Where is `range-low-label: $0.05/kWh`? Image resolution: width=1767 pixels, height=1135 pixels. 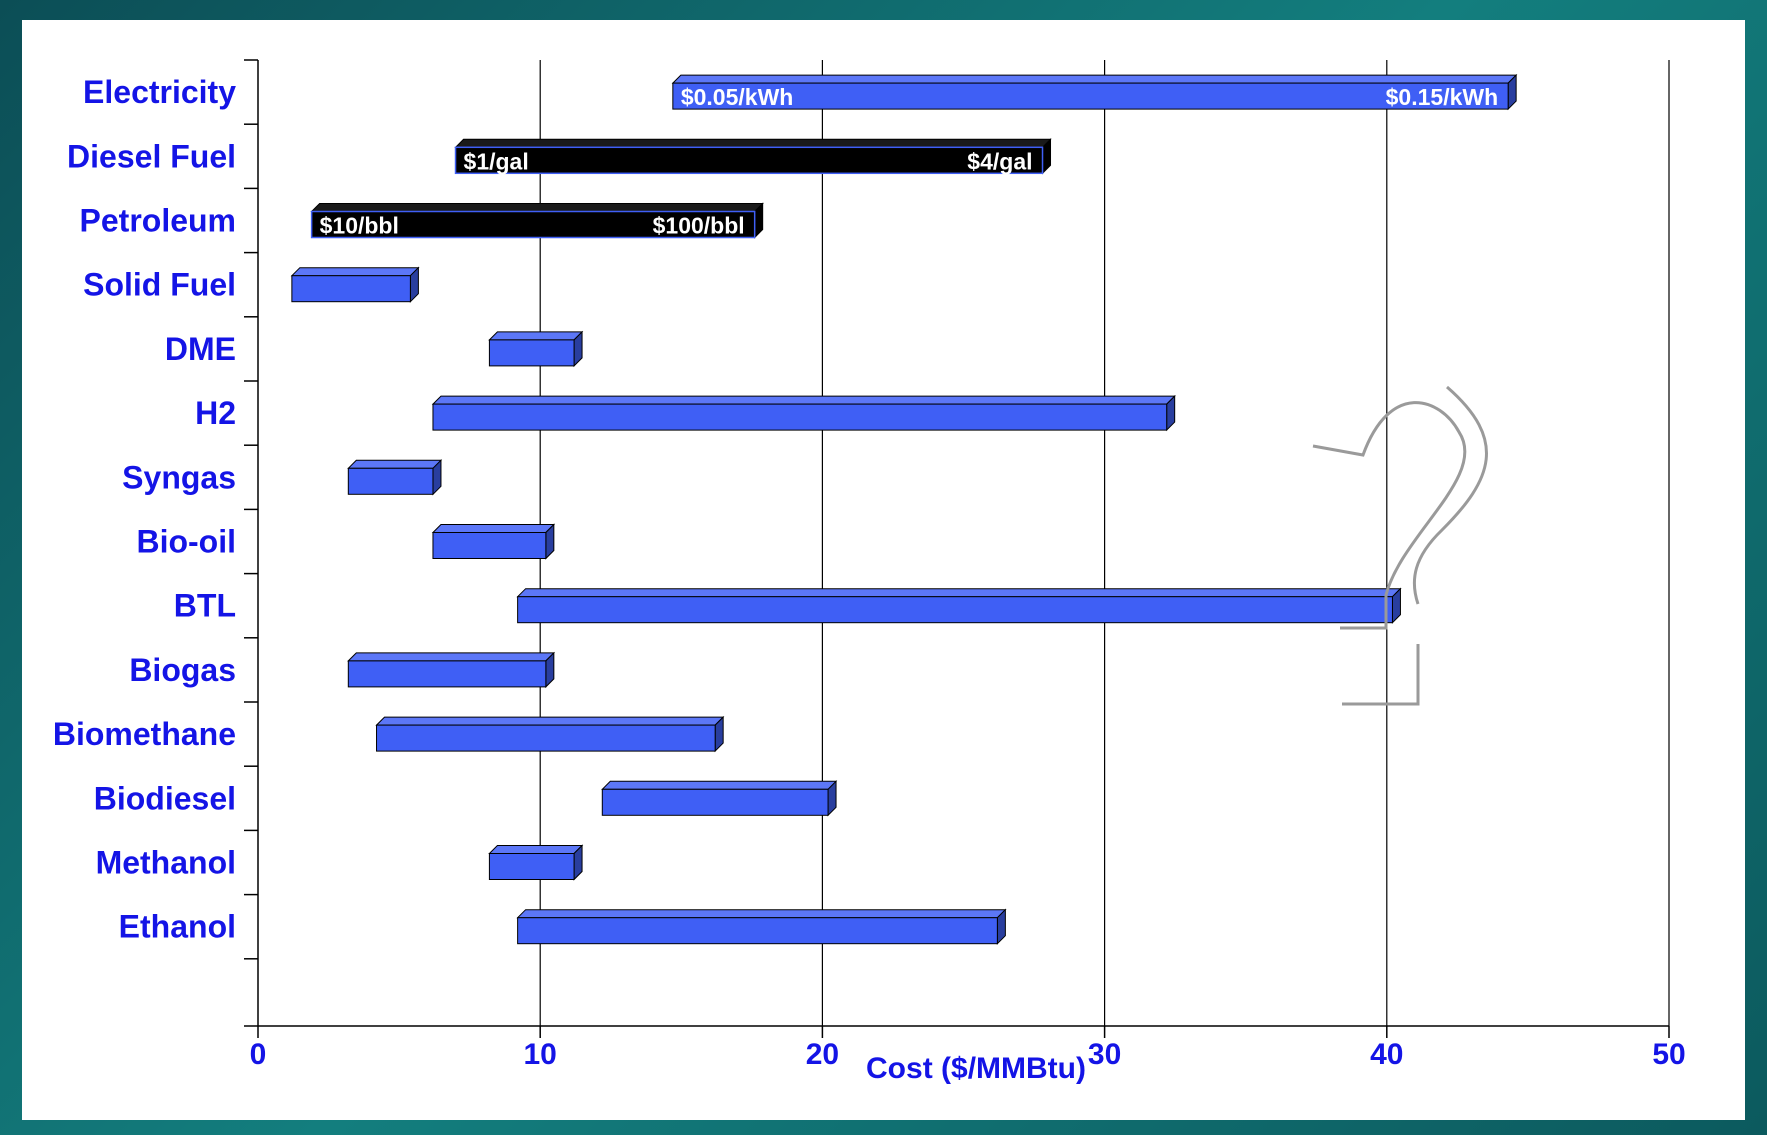 range-low-label: $0.05/kWh is located at coordinates (737, 97).